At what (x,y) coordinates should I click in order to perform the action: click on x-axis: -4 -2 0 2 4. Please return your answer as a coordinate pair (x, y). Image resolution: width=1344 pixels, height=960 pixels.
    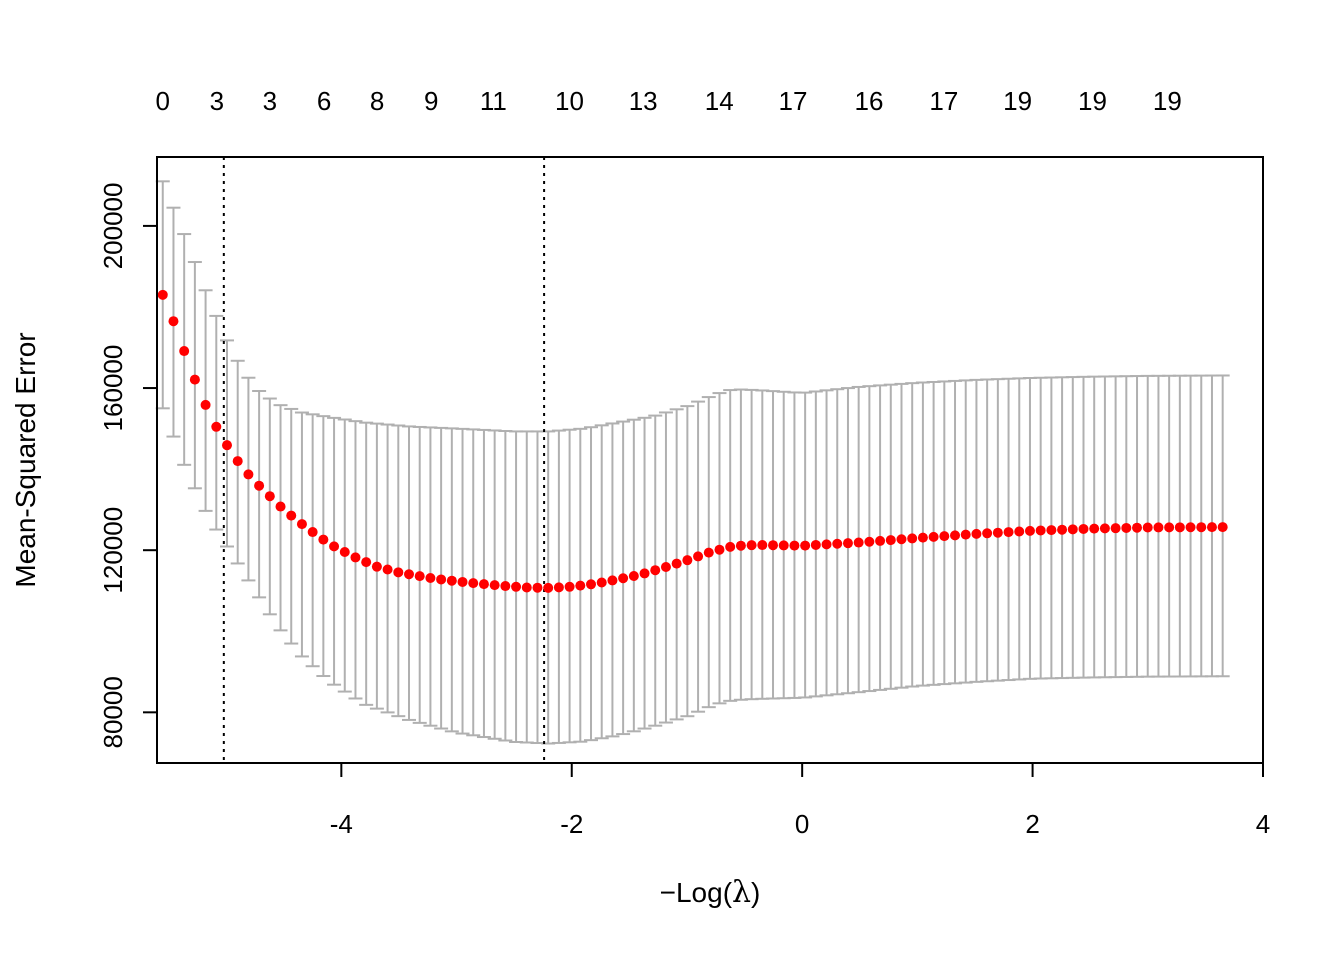
    Looking at the image, I should click on (800, 800).